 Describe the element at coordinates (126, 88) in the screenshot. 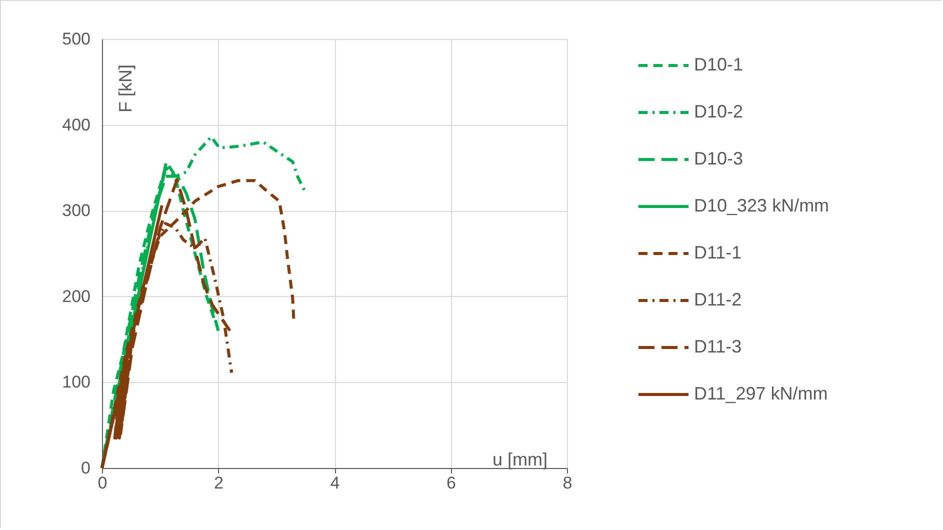

I see `y-axis-title: F [kN]` at that location.